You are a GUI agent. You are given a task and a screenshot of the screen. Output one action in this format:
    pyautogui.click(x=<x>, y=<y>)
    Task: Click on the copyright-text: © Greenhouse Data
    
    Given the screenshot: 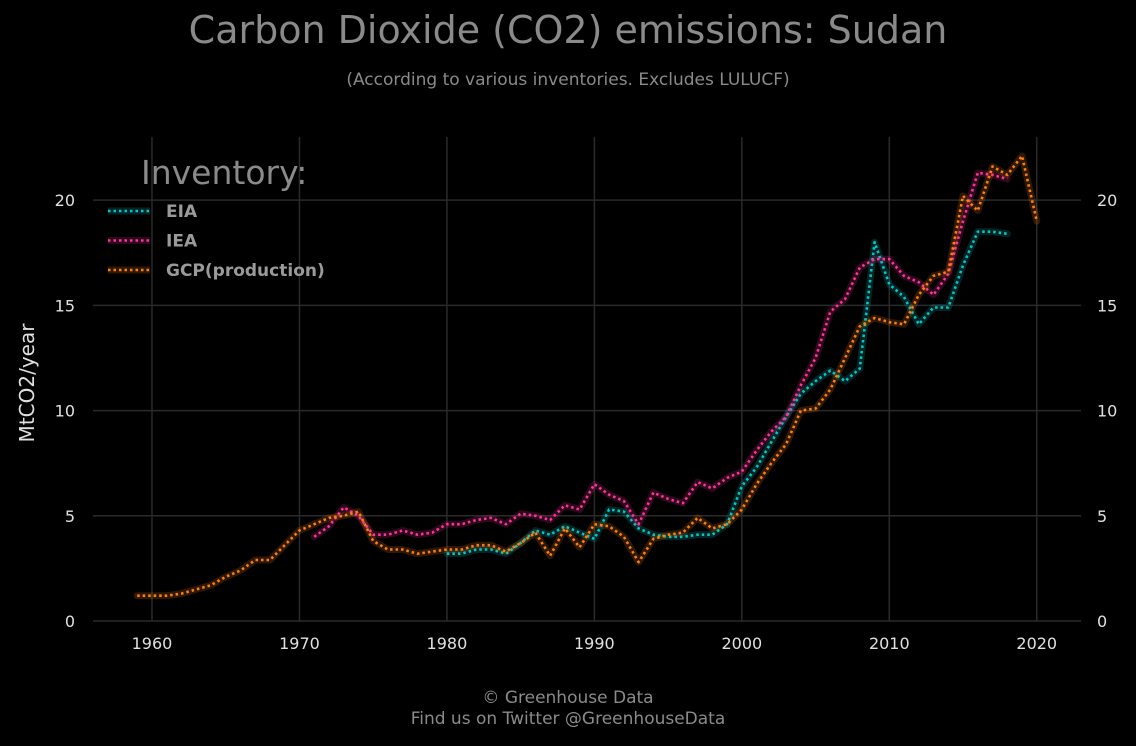 What is the action you would take?
    pyautogui.click(x=568, y=698)
    